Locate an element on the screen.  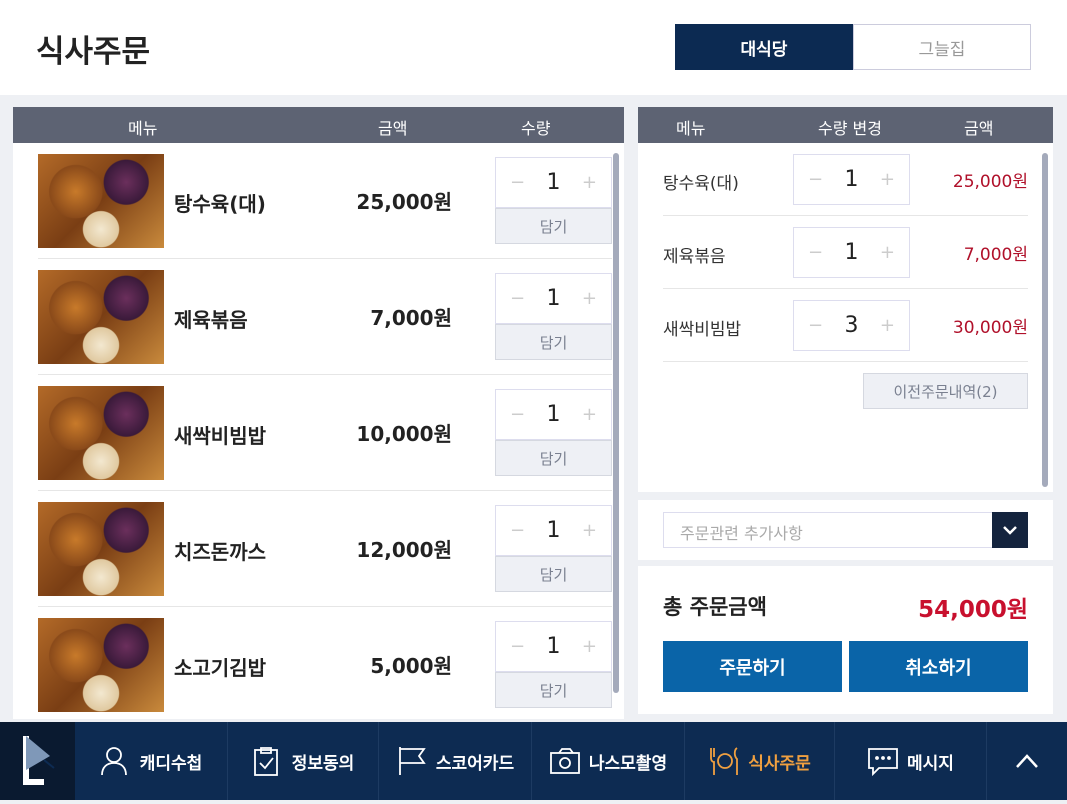
nav-item: 메시지 is located at coordinates (911, 761).